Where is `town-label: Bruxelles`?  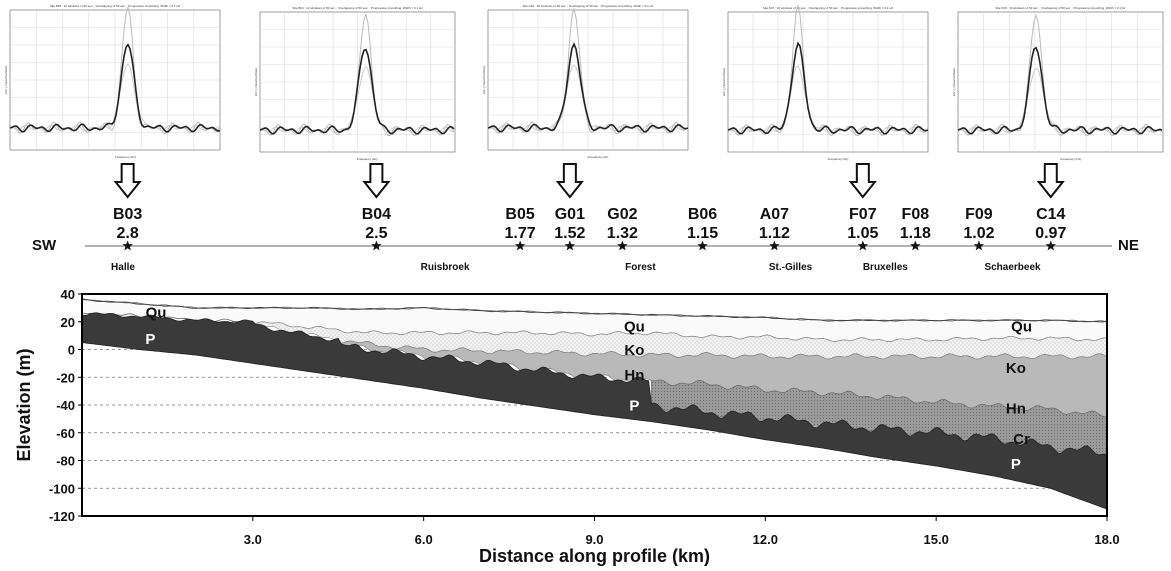
town-label: Bruxelles is located at coordinates (885, 267).